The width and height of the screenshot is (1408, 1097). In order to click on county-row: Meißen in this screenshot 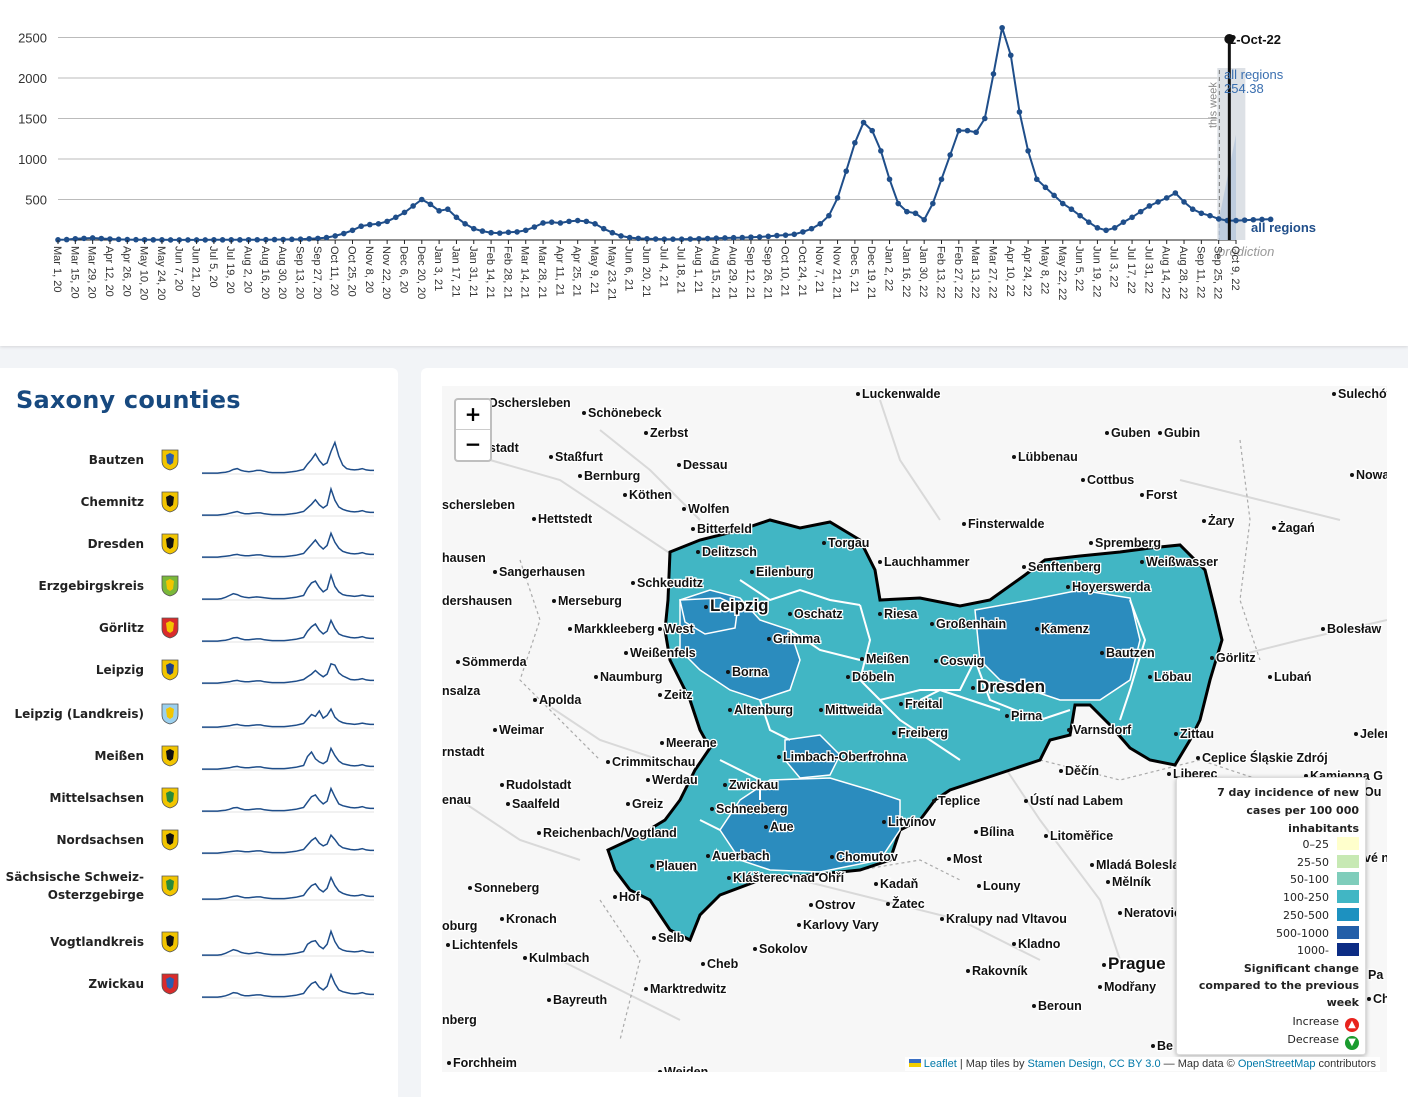, I will do `click(199, 756)`.